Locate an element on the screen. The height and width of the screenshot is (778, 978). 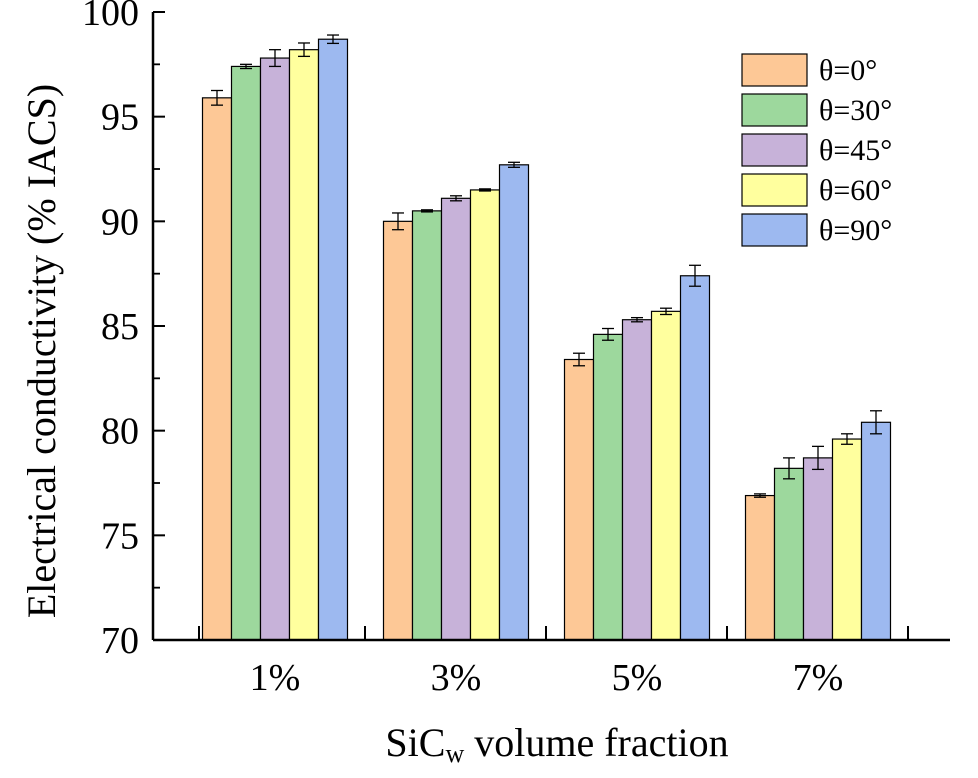
x-axis-title: SiCw volume fraction is located at coordinates (556, 744).